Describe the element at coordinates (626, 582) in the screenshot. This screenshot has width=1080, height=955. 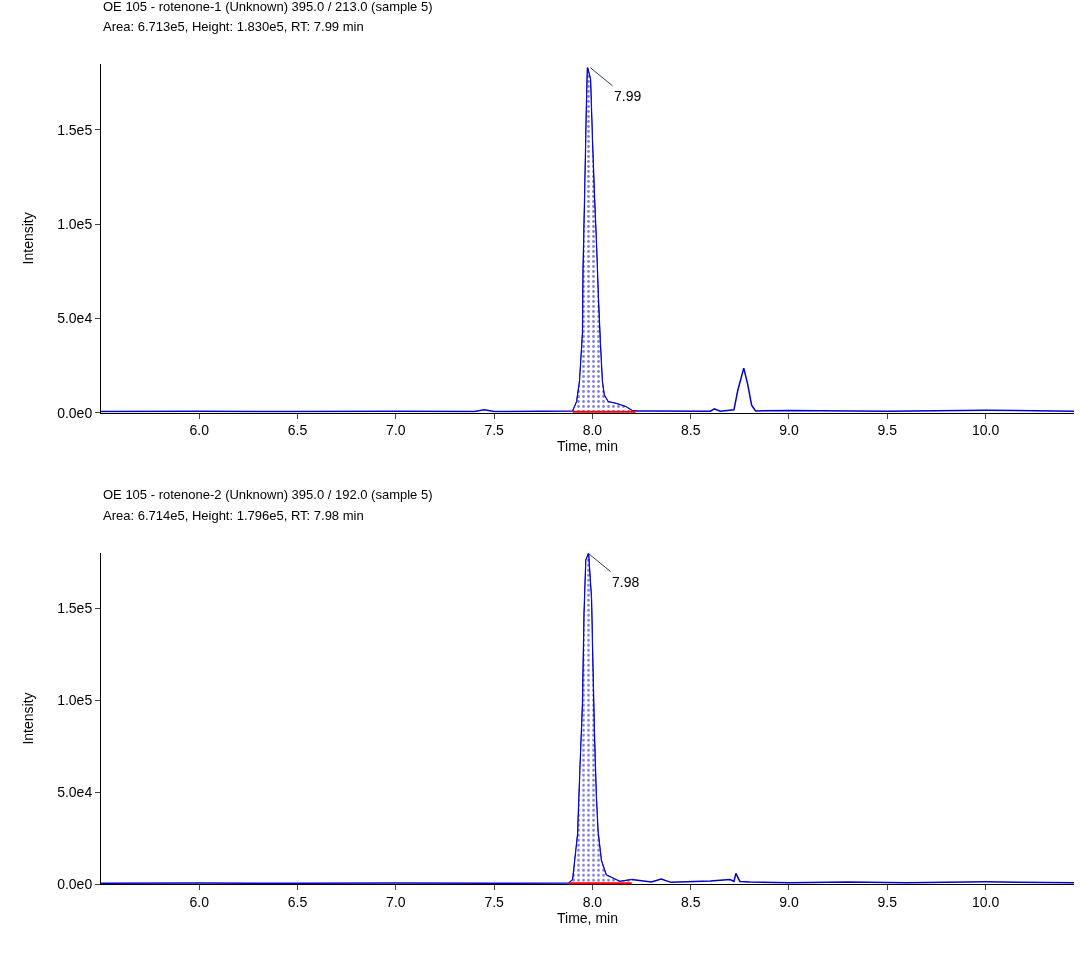
I see `annotation: 7.98` at that location.